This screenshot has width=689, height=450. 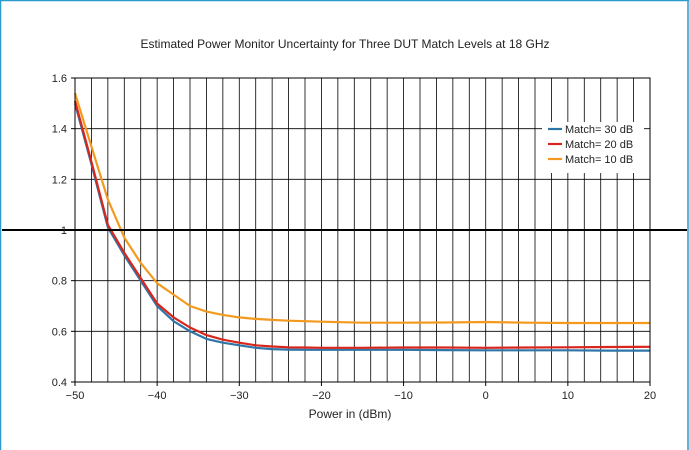 What do you see at coordinates (599, 160) in the screenshot?
I see `legend-label: Match= 10 dB` at bounding box center [599, 160].